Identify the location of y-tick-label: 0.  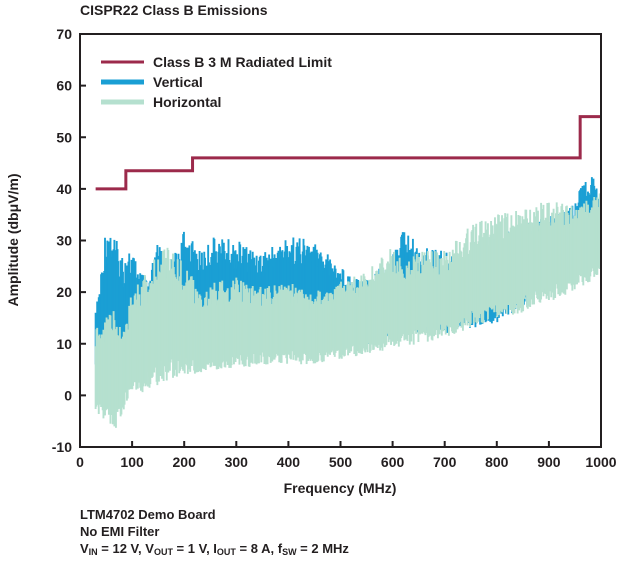
(68, 395).